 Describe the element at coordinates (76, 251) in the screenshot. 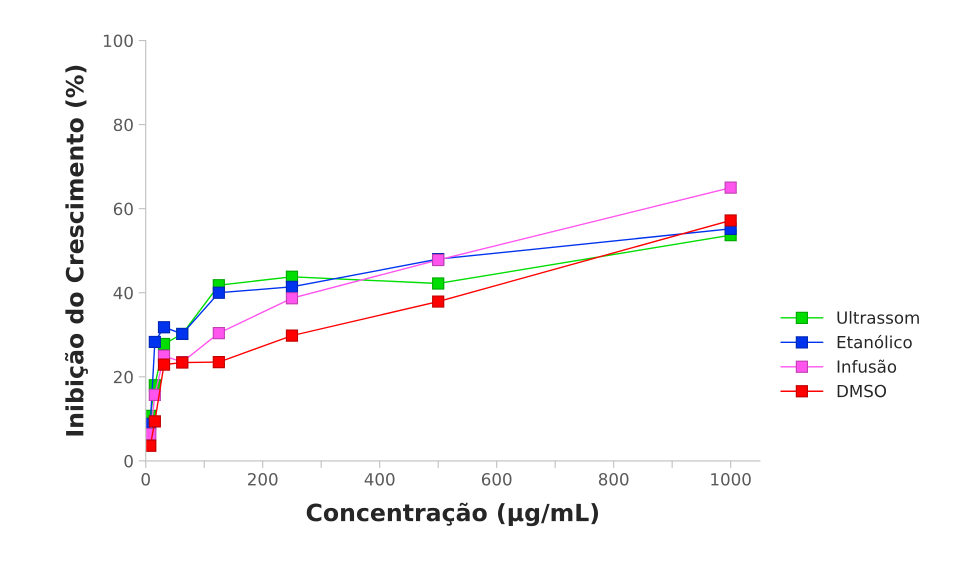

I see `y-axis-title: Inibição do Crescimento (%)` at that location.